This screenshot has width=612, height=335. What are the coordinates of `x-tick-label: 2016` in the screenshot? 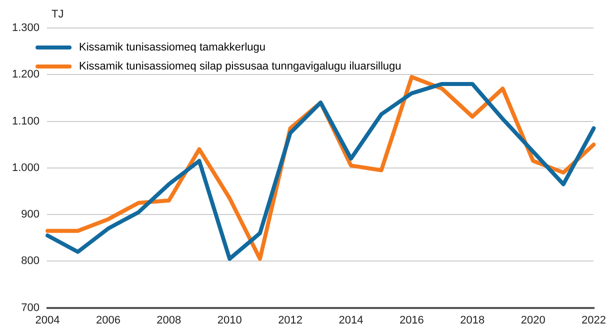 It's located at (411, 320).